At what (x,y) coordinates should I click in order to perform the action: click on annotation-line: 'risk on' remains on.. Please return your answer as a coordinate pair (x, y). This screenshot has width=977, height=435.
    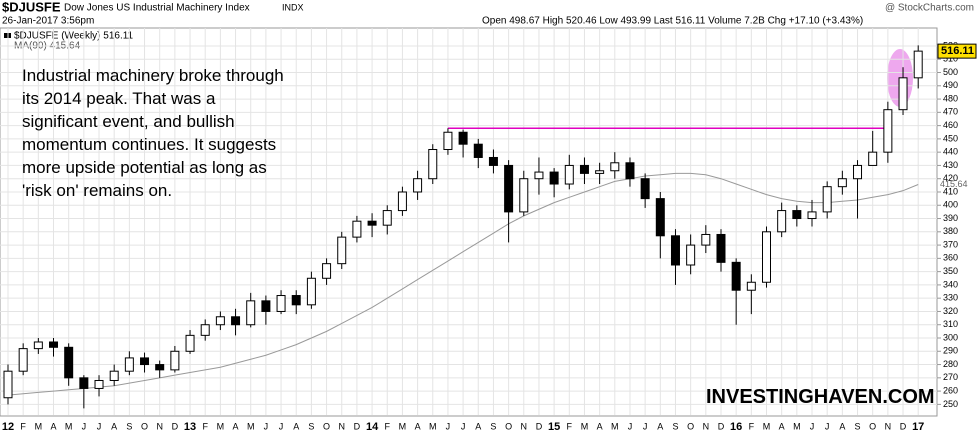
    Looking at the image, I should click on (97, 190).